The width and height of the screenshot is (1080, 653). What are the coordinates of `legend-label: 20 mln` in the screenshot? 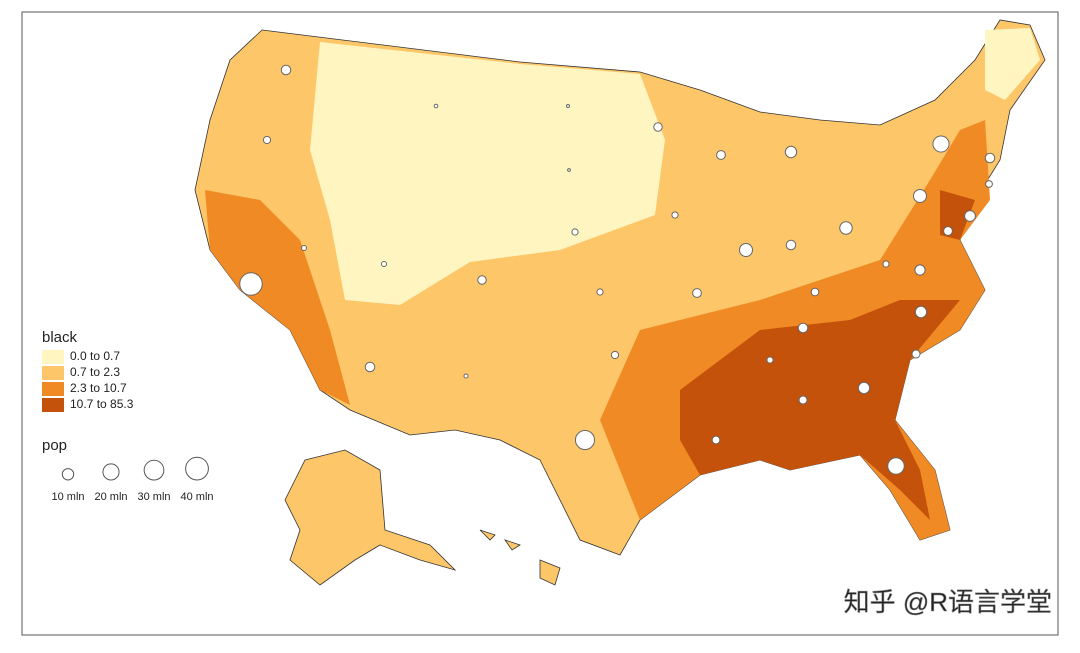 It's located at (110, 497).